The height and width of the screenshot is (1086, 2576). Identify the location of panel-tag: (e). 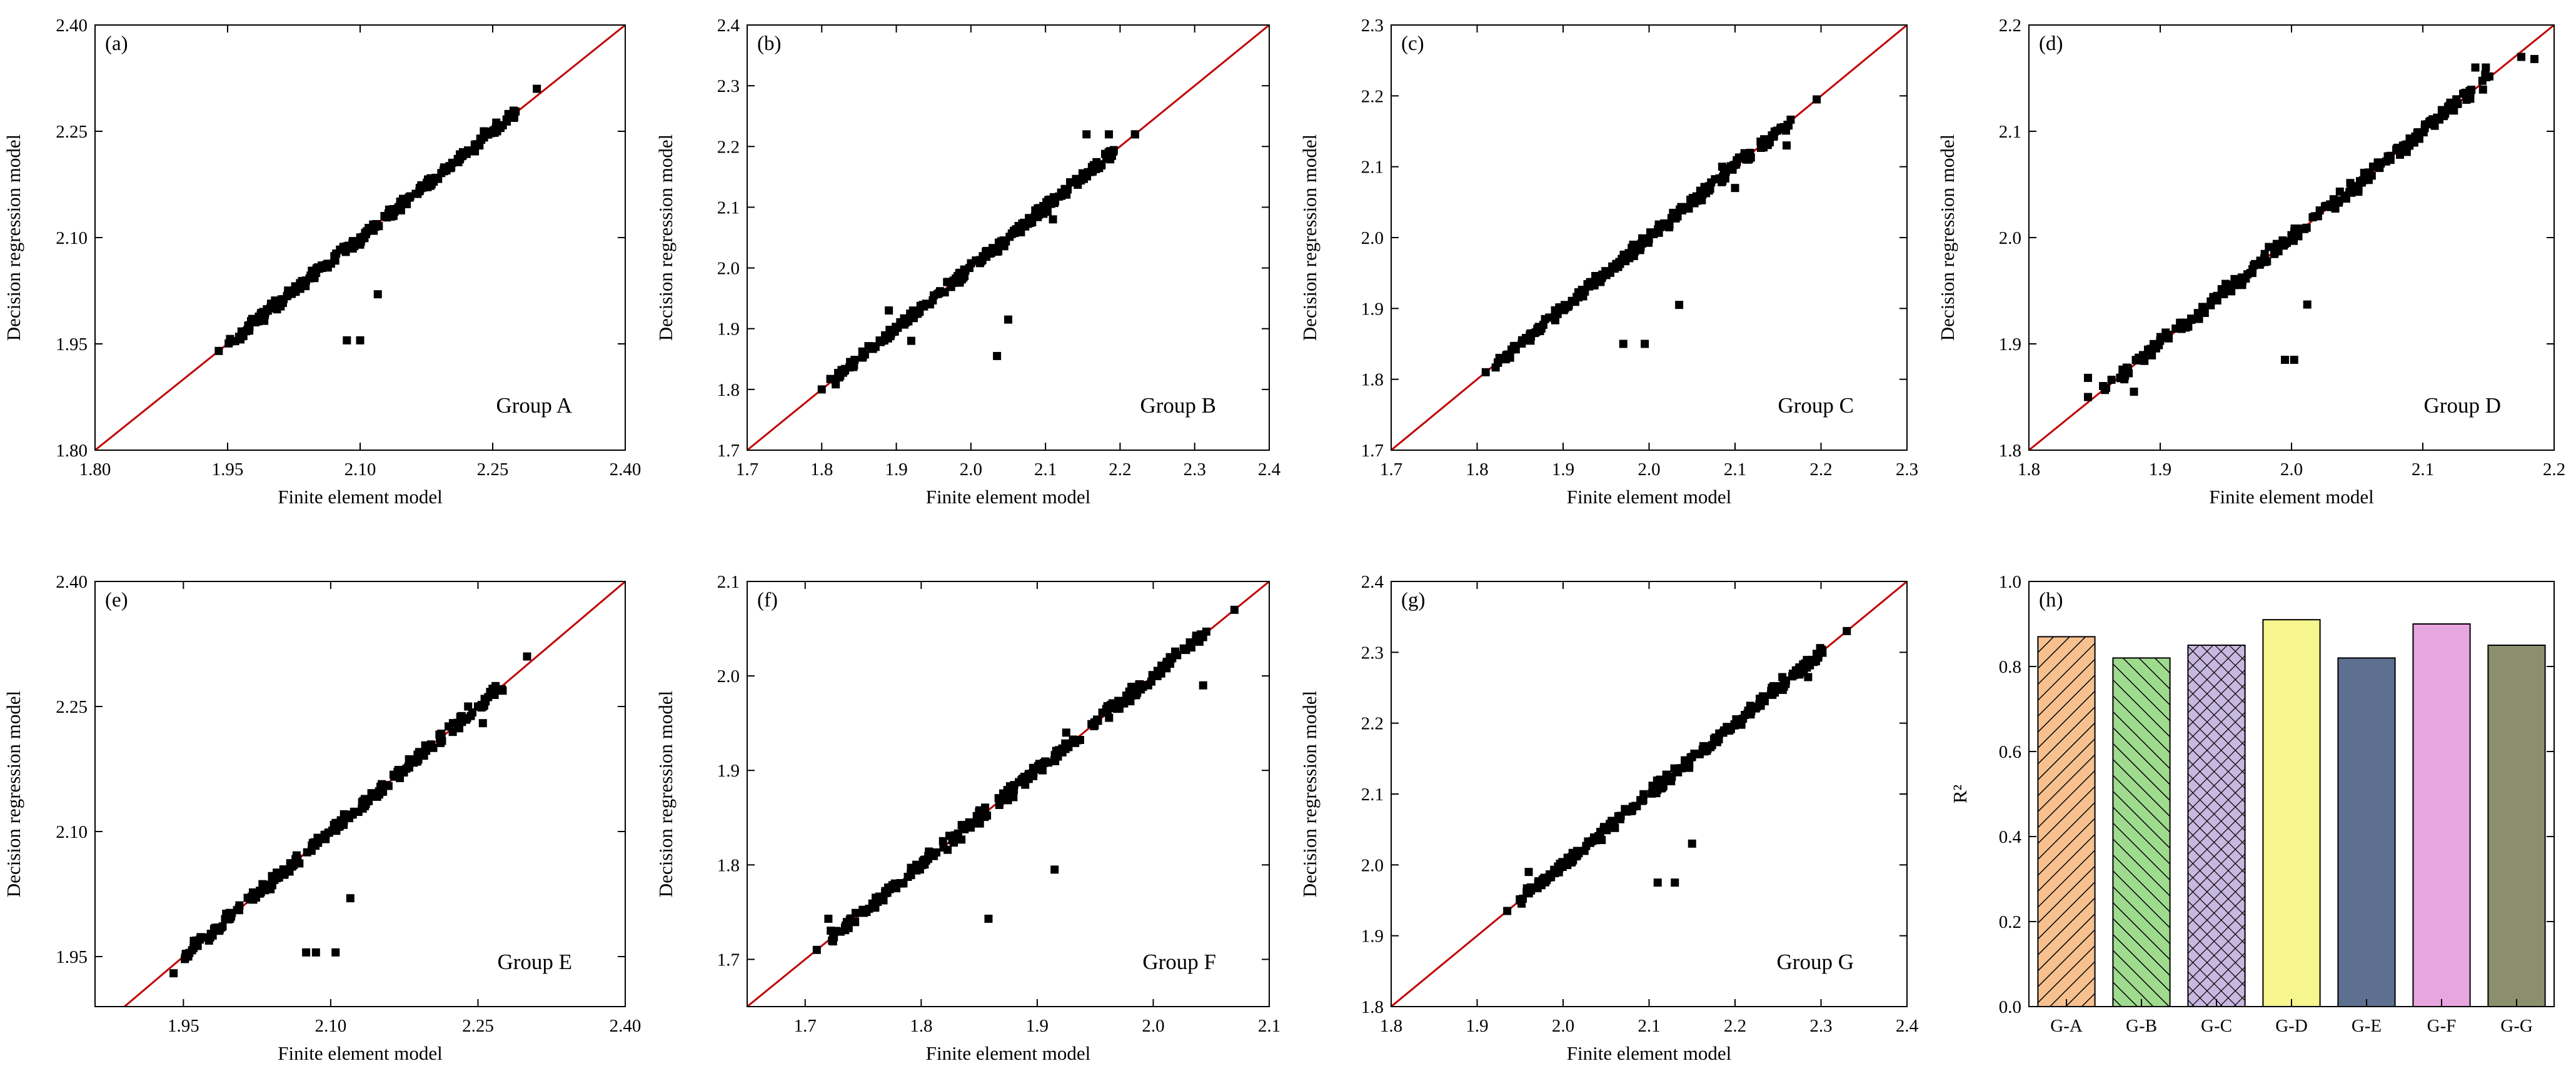
(116, 600).